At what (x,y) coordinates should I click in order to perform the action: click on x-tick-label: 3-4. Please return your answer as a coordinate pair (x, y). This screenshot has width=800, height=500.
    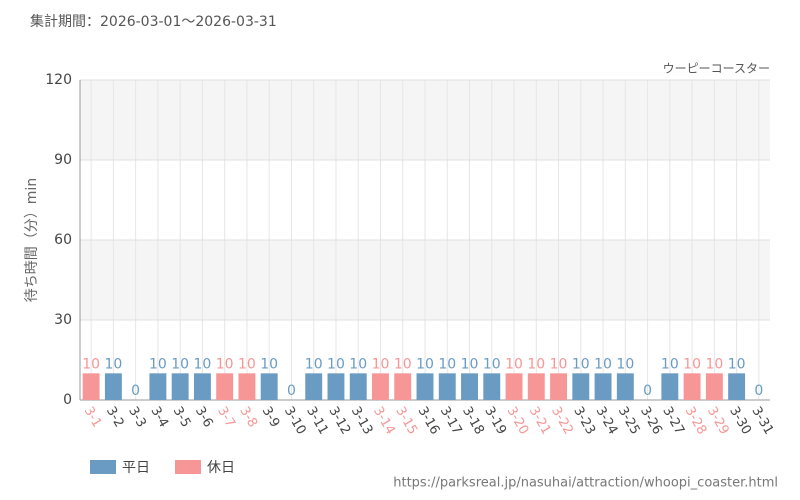
    Looking at the image, I should click on (159, 417).